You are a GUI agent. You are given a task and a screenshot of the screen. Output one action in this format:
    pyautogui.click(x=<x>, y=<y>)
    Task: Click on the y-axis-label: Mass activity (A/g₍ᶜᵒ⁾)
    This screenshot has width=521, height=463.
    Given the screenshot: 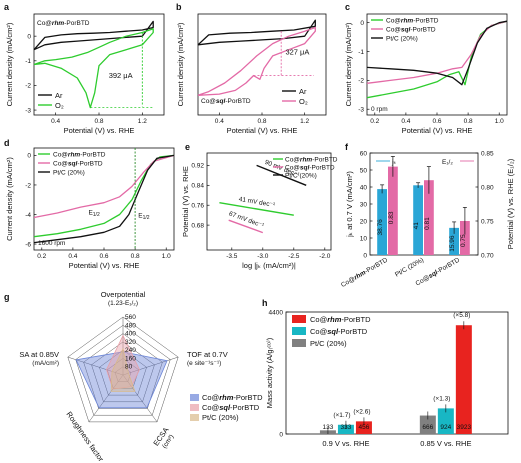 What is the action you would take?
    pyautogui.click(x=269, y=372)
    